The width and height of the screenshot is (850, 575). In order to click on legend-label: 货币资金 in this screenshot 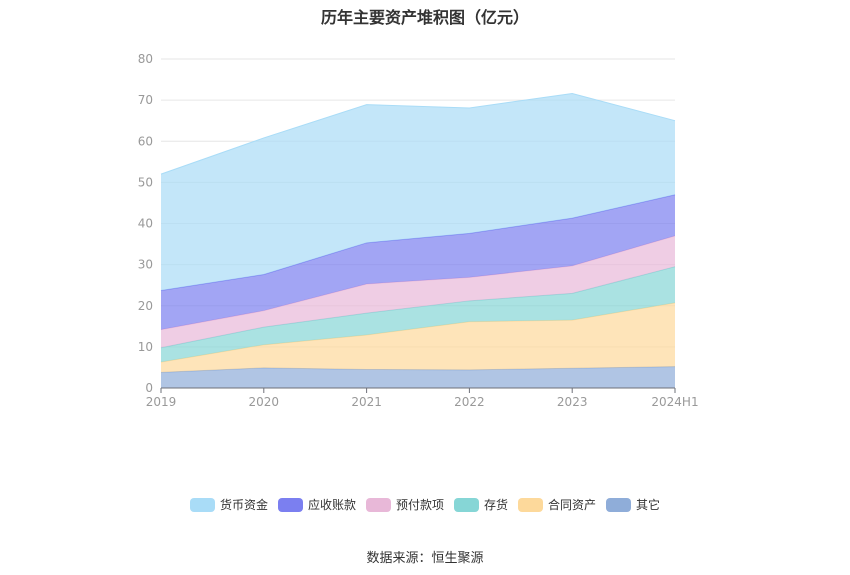, I will do `click(243, 505)`.